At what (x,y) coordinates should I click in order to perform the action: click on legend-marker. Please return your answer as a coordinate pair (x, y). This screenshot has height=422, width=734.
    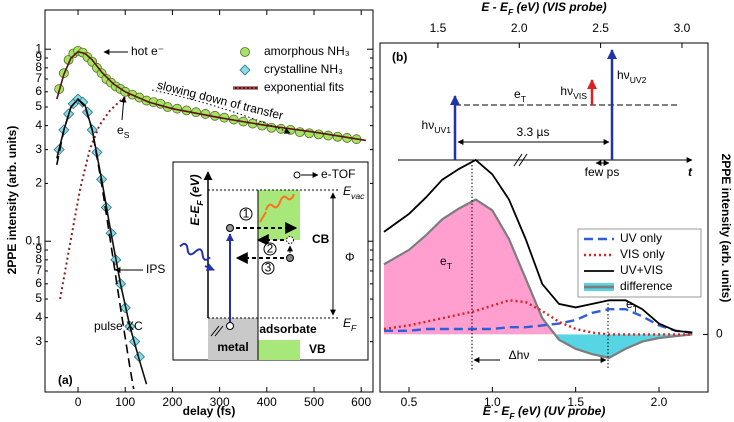
    Looking at the image, I should click on (245, 70).